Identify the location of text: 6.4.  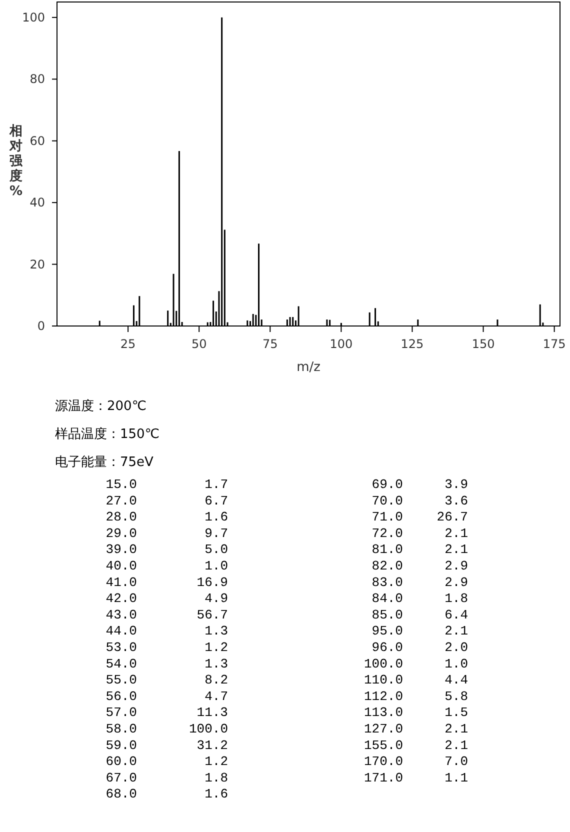
(456, 614).